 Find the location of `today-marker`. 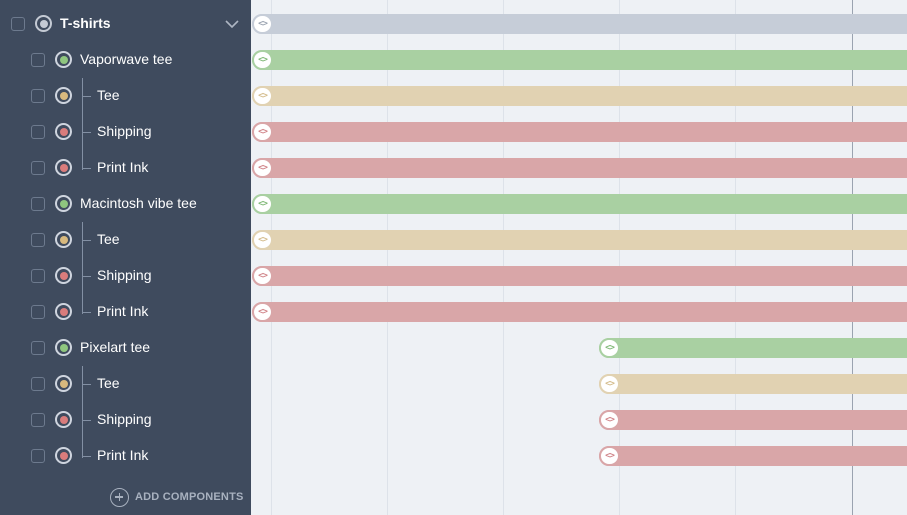

today-marker is located at coordinates (852, 257).